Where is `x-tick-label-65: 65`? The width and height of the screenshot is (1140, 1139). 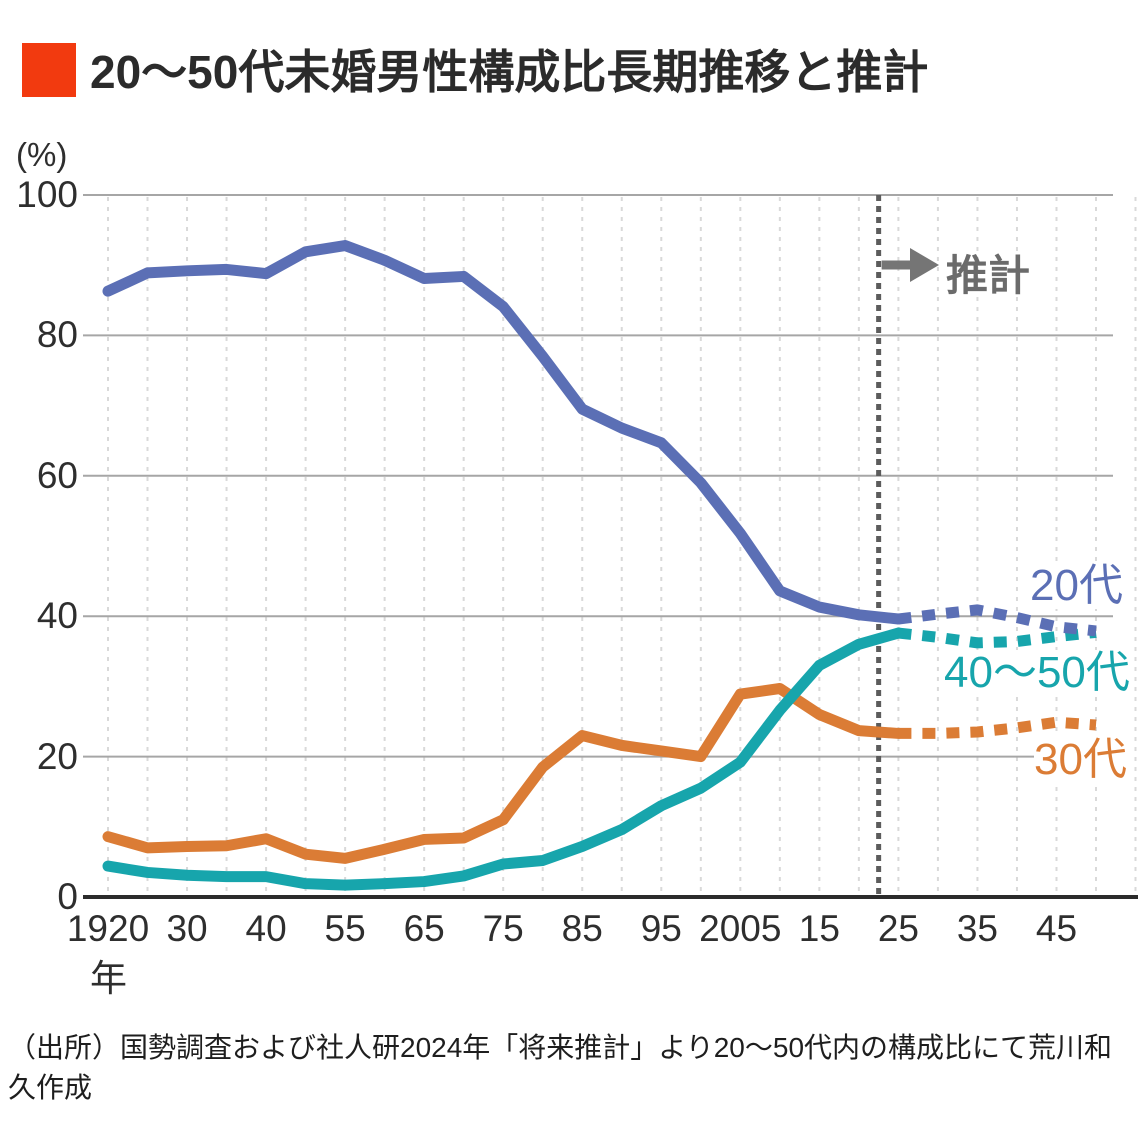
x-tick-label-65: 65 is located at coordinates (424, 928).